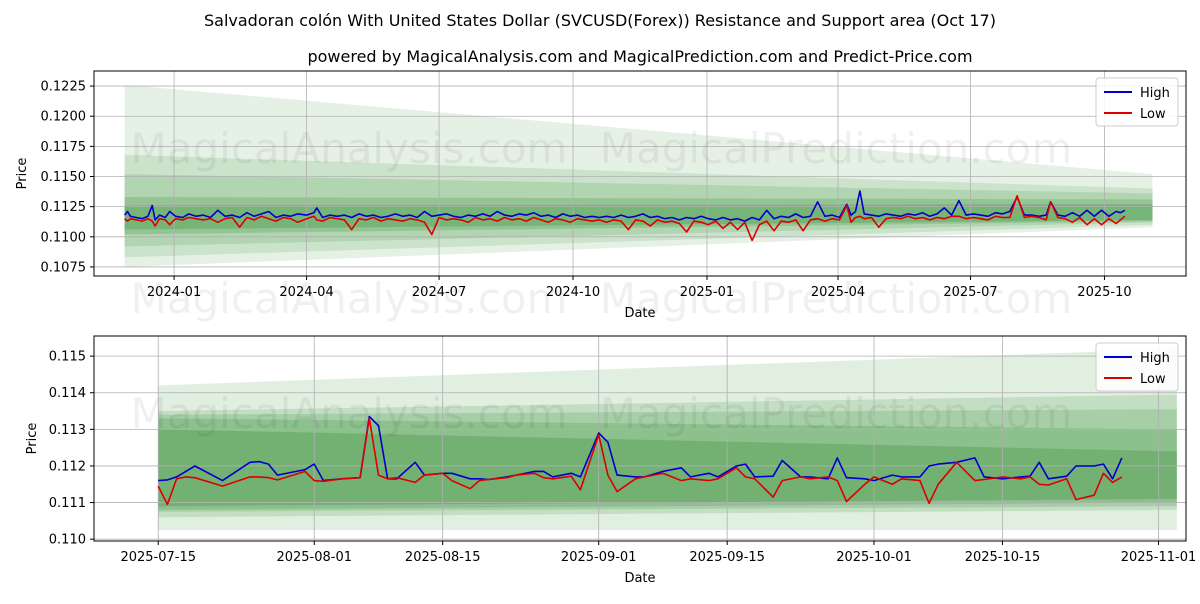  What do you see at coordinates (707, 292) in the screenshot?
I see `x-tick-label: 2025-01` at bounding box center [707, 292].